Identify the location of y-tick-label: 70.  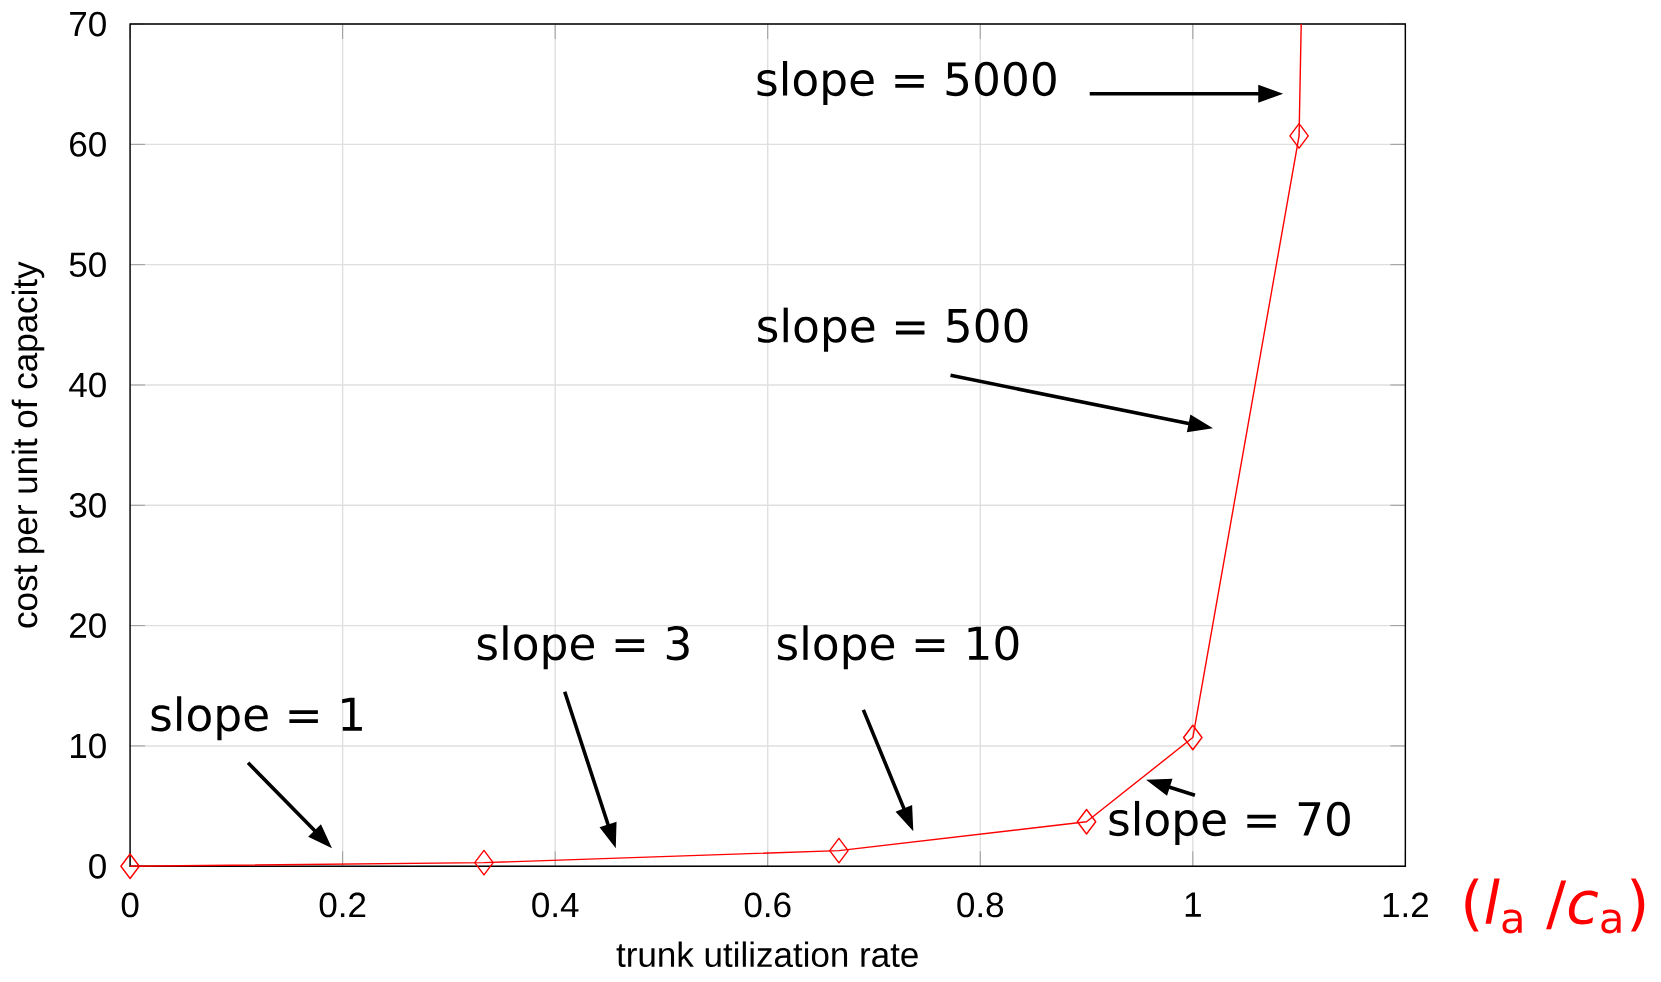
(88, 24).